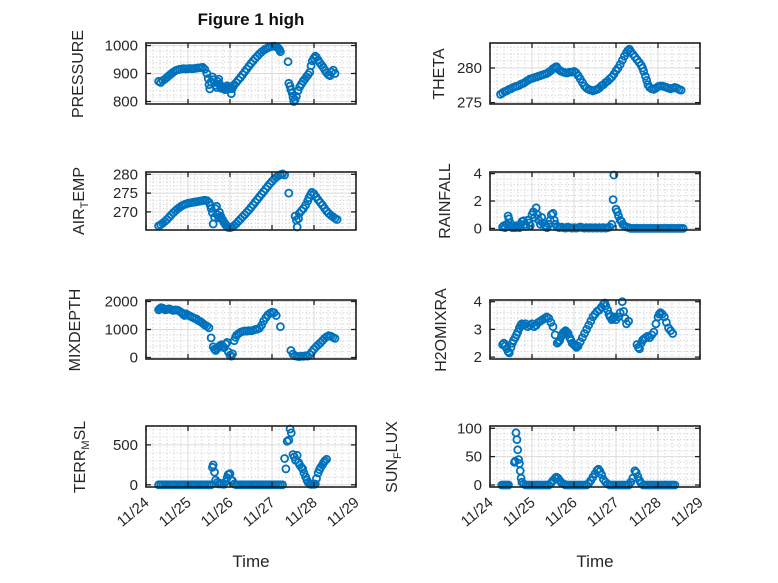 This screenshot has height=583, width=778. Describe the element at coordinates (121, 302) in the screenshot. I see `y-tick-label: 2000` at that location.